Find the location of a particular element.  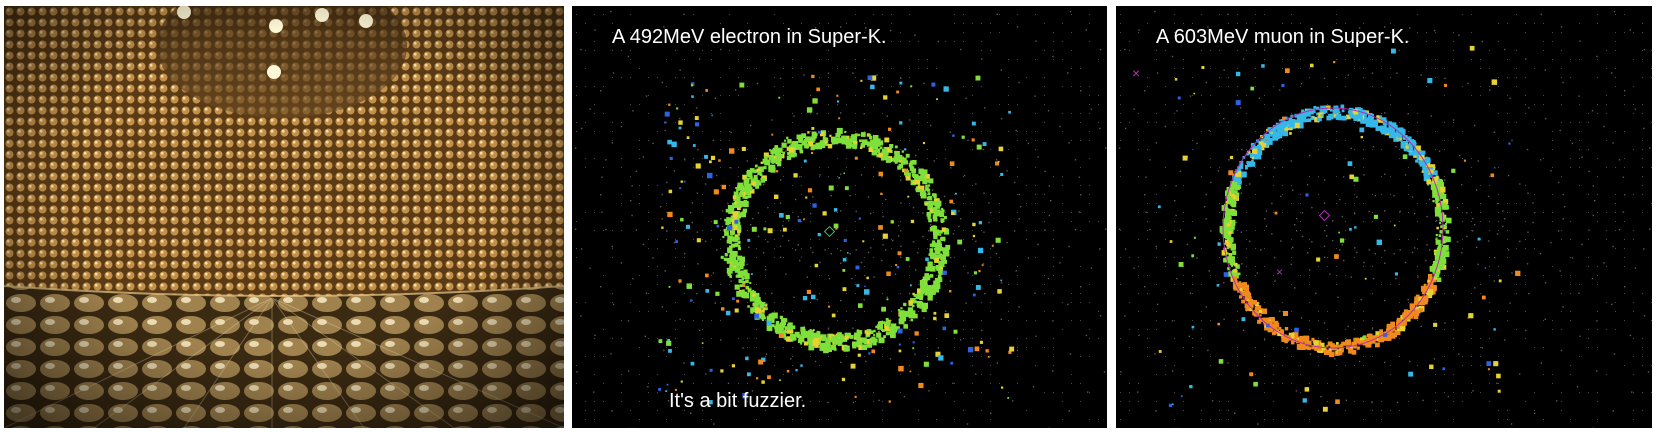

muon-title: A 603MeV muon in Super-K. is located at coordinates (1283, 37).